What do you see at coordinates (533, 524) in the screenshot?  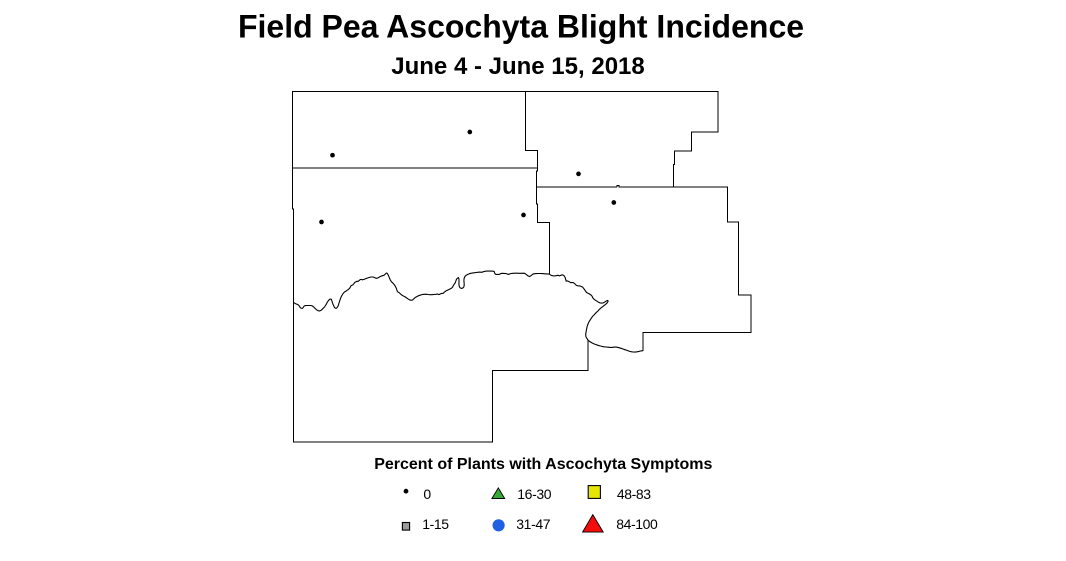 I see `svg-text: 31-47` at bounding box center [533, 524].